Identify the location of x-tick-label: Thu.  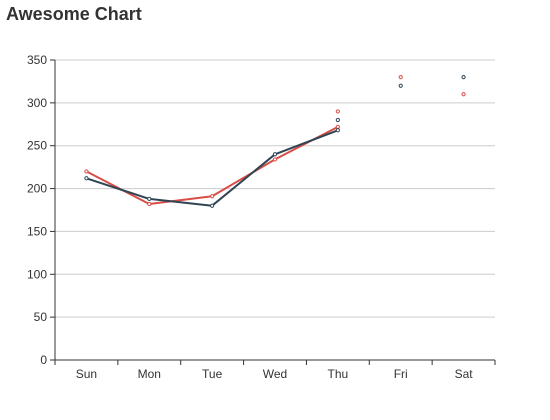
(338, 374).